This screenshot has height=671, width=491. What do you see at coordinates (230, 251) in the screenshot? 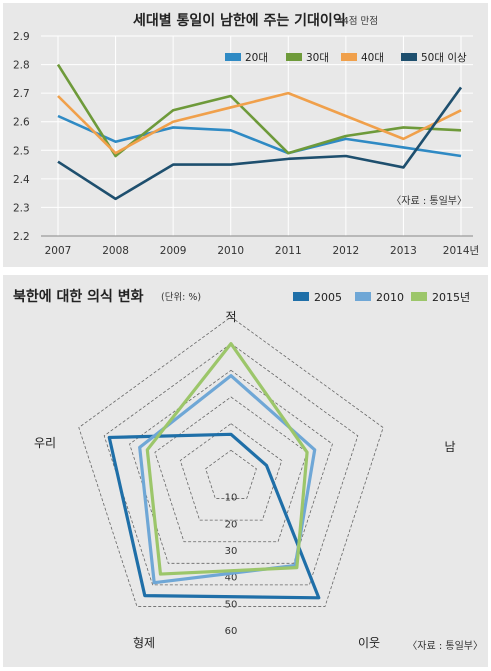
I see `x-tick-label: 2010` at bounding box center [230, 251].